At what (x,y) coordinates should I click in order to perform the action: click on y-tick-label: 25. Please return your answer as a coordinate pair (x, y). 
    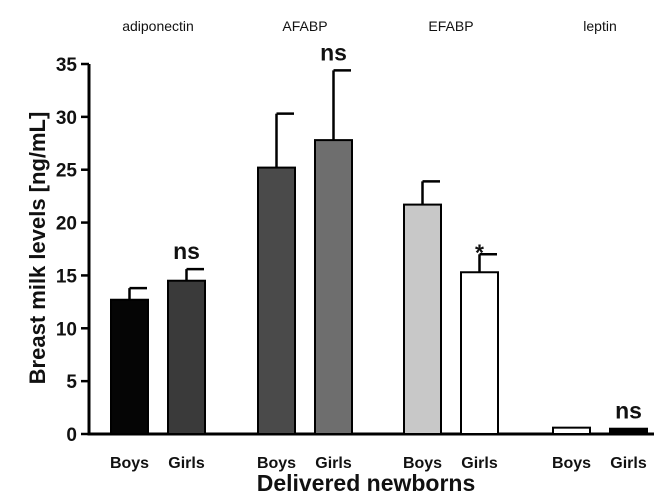
    Looking at the image, I should click on (67, 171).